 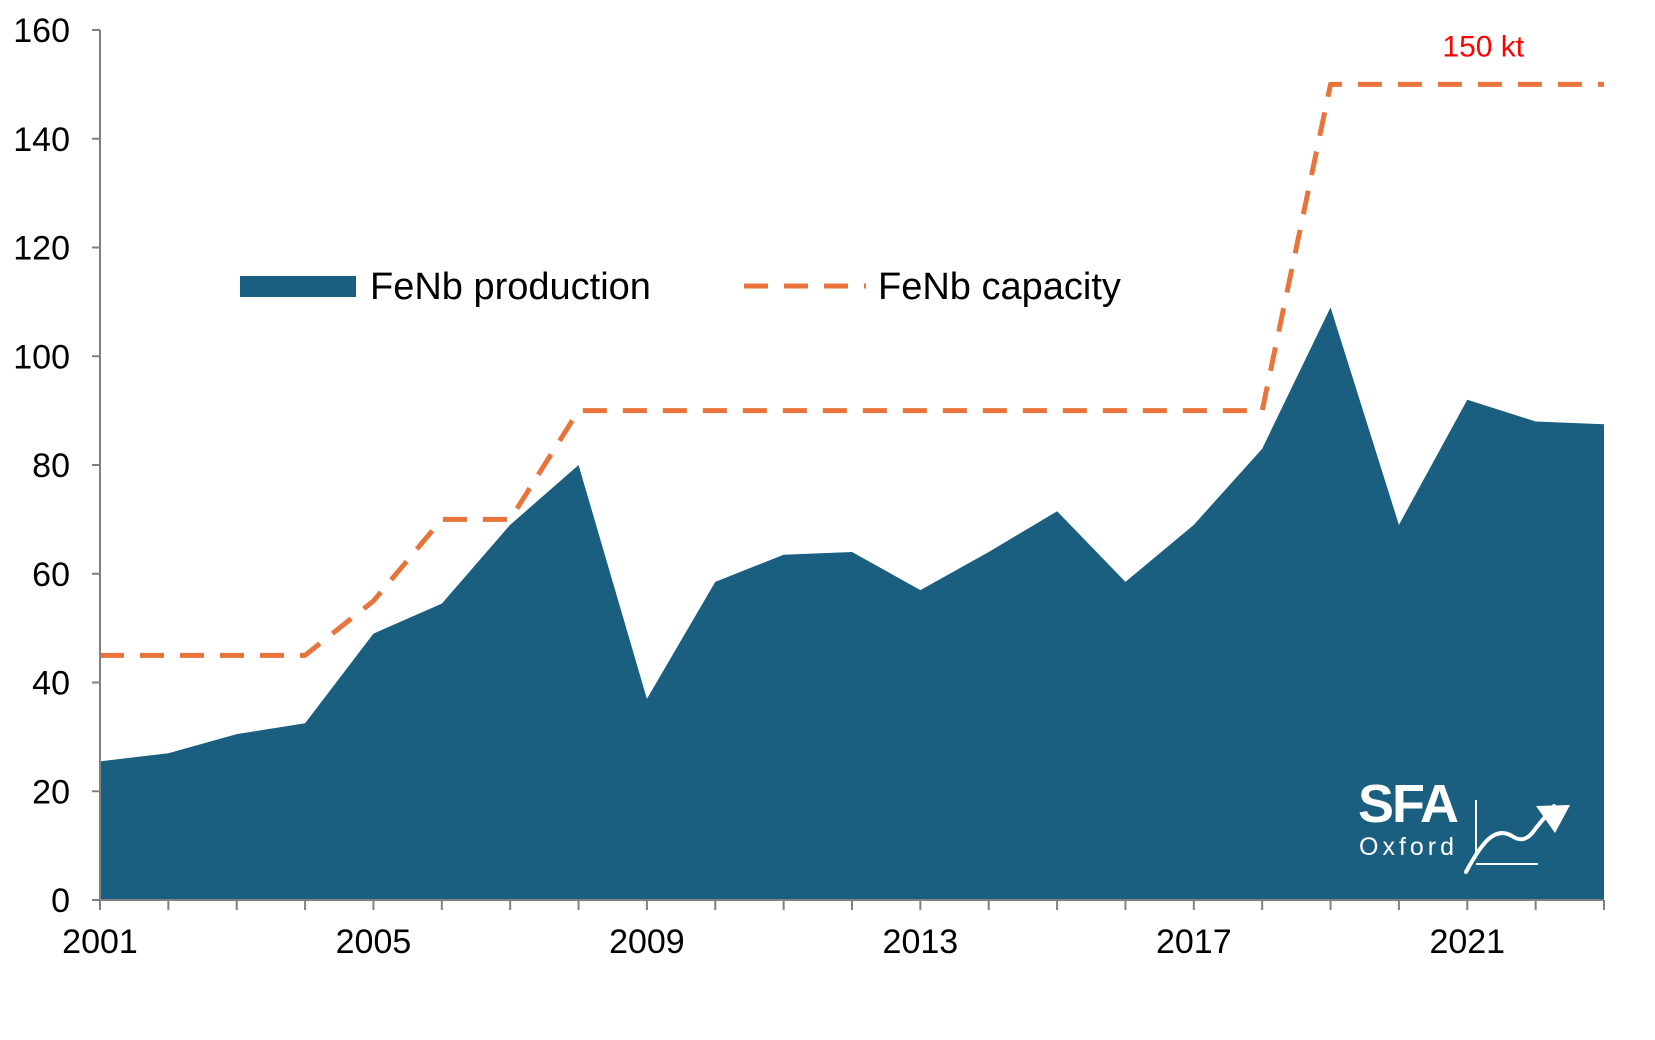 I want to click on y-tick-label: 120, so click(x=41, y=249).